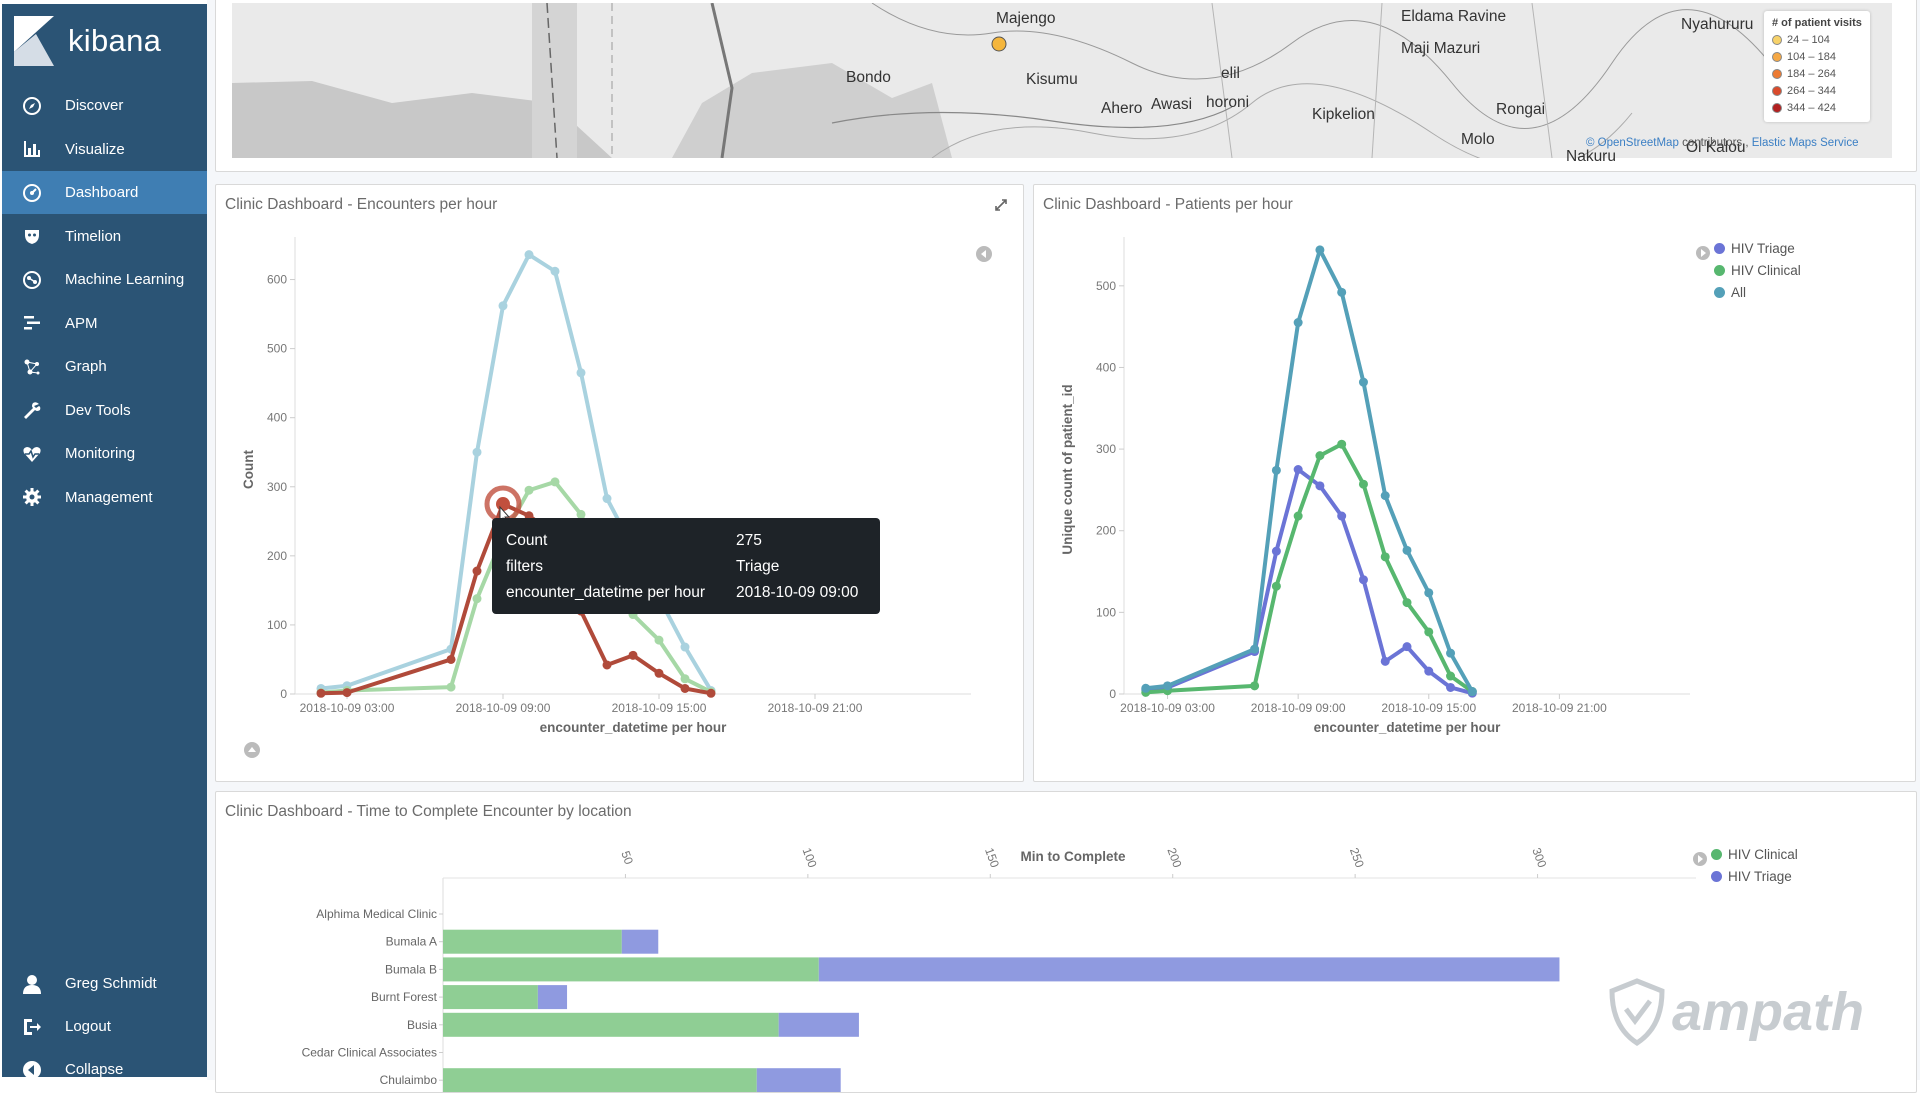  What do you see at coordinates (797, 592) in the screenshot?
I see `tooltip-value: 2018-10-09 09:00` at bounding box center [797, 592].